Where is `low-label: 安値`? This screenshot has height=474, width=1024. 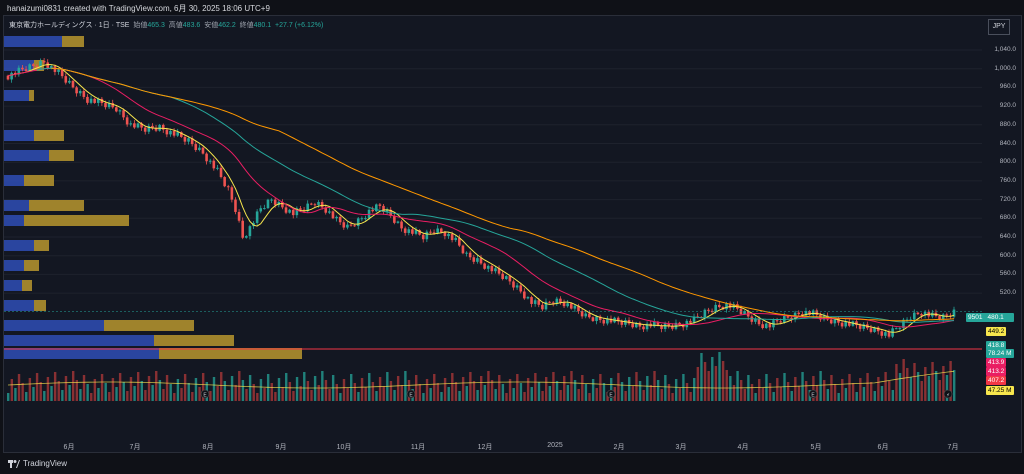
low-label: 安値 is located at coordinates (211, 25).